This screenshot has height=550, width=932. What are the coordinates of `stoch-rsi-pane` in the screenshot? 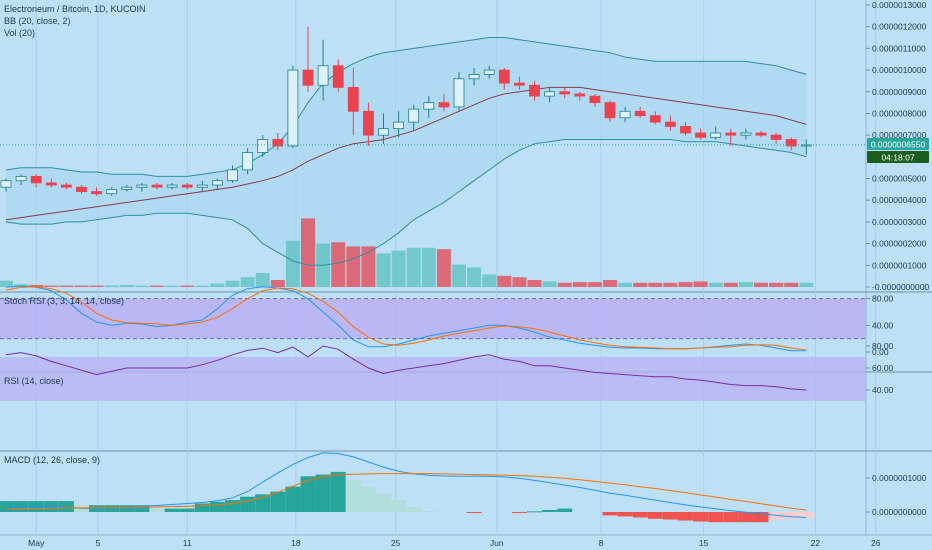 It's located at (433, 318).